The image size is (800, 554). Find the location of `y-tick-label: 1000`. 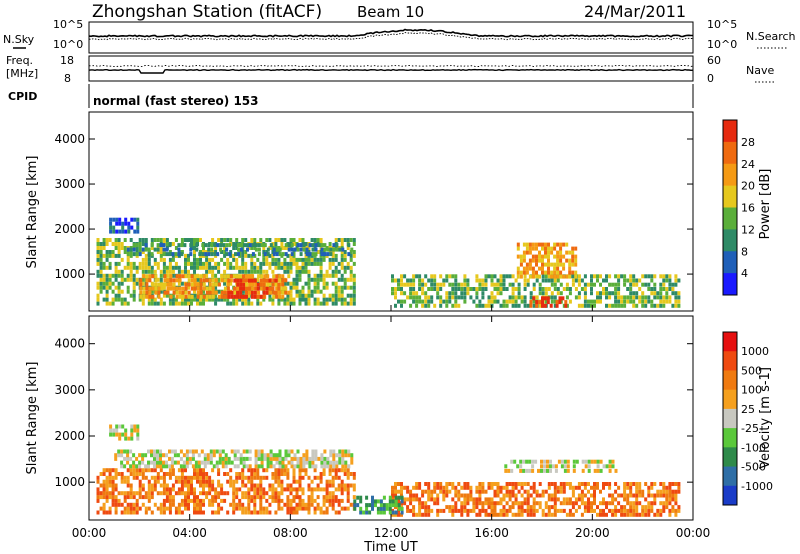

y-tick-label: 1000 is located at coordinates (69, 482).